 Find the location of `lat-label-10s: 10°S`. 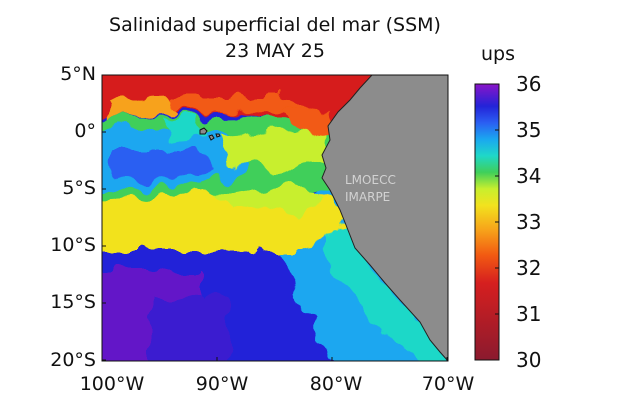

lat-label-10s: 10°S is located at coordinates (73, 245).